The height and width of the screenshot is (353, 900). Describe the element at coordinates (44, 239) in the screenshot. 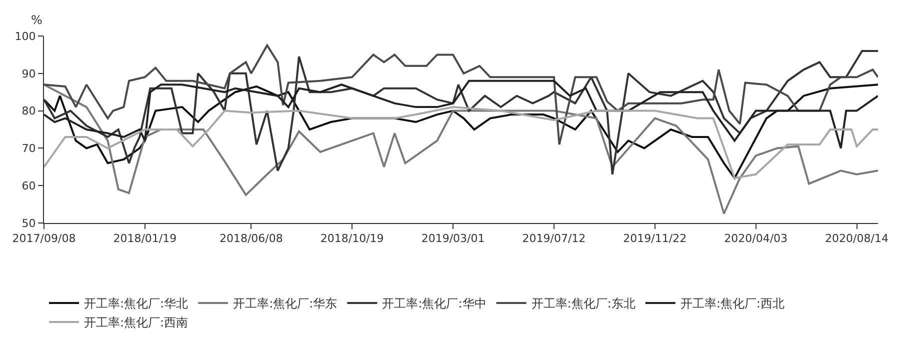

I see `x-tick-label: 2017/09/08` at that location.